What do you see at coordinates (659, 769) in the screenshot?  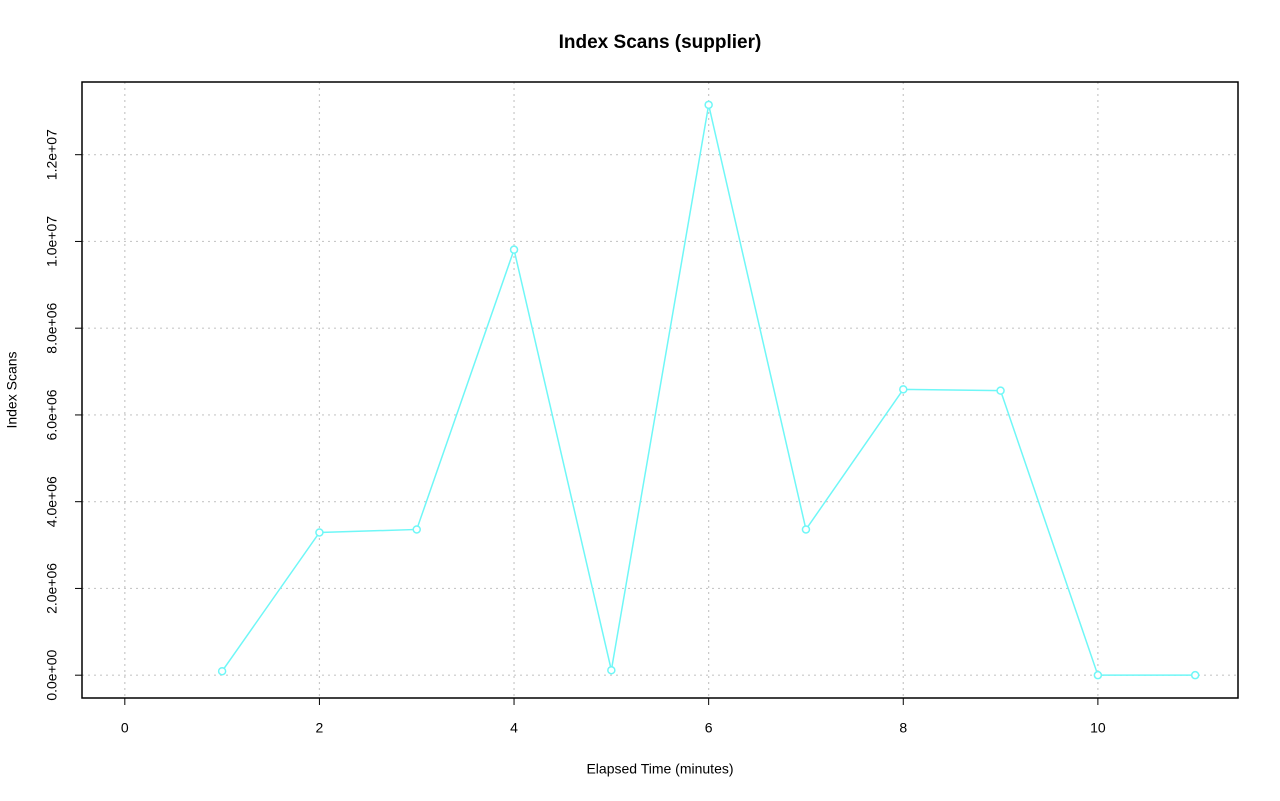 I see `x-axis-label: Elapsed Time (minutes)` at bounding box center [659, 769].